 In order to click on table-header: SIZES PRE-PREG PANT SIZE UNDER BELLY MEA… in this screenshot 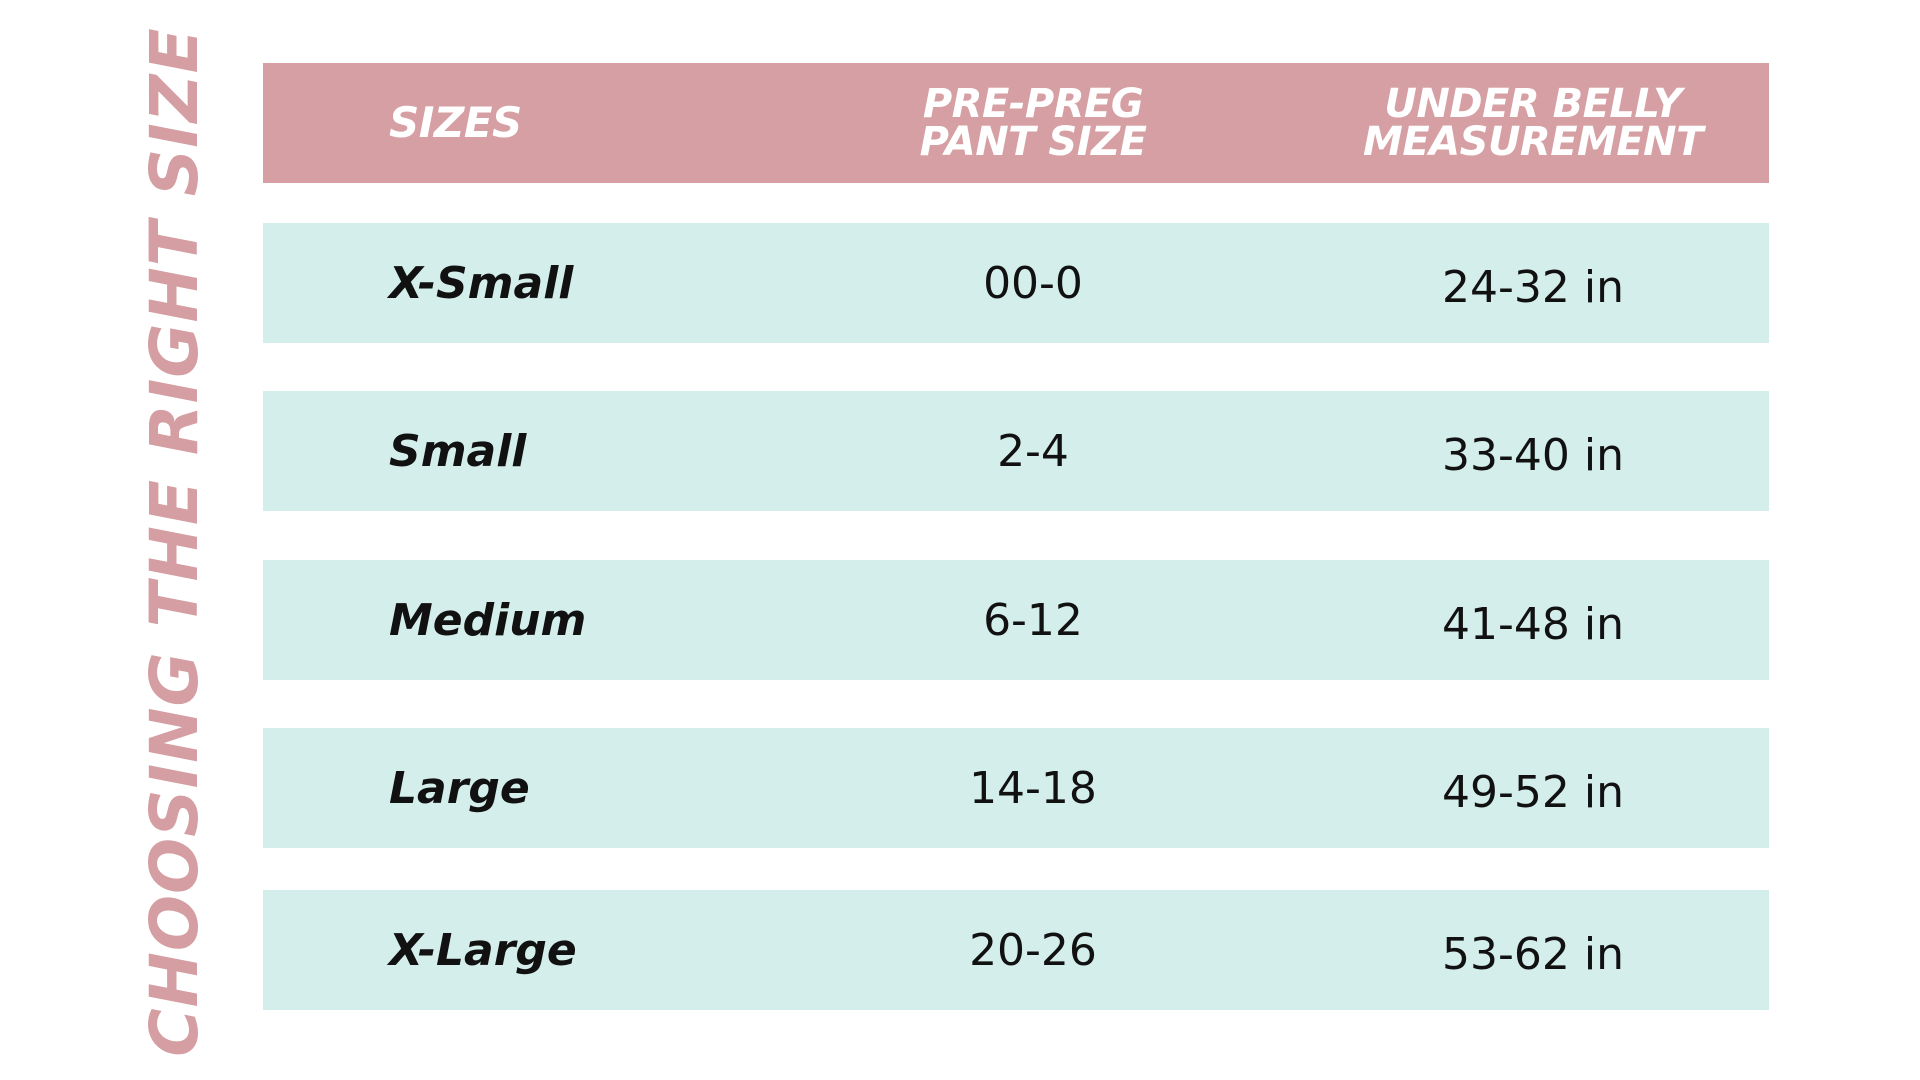, I will do `click(1016, 123)`.